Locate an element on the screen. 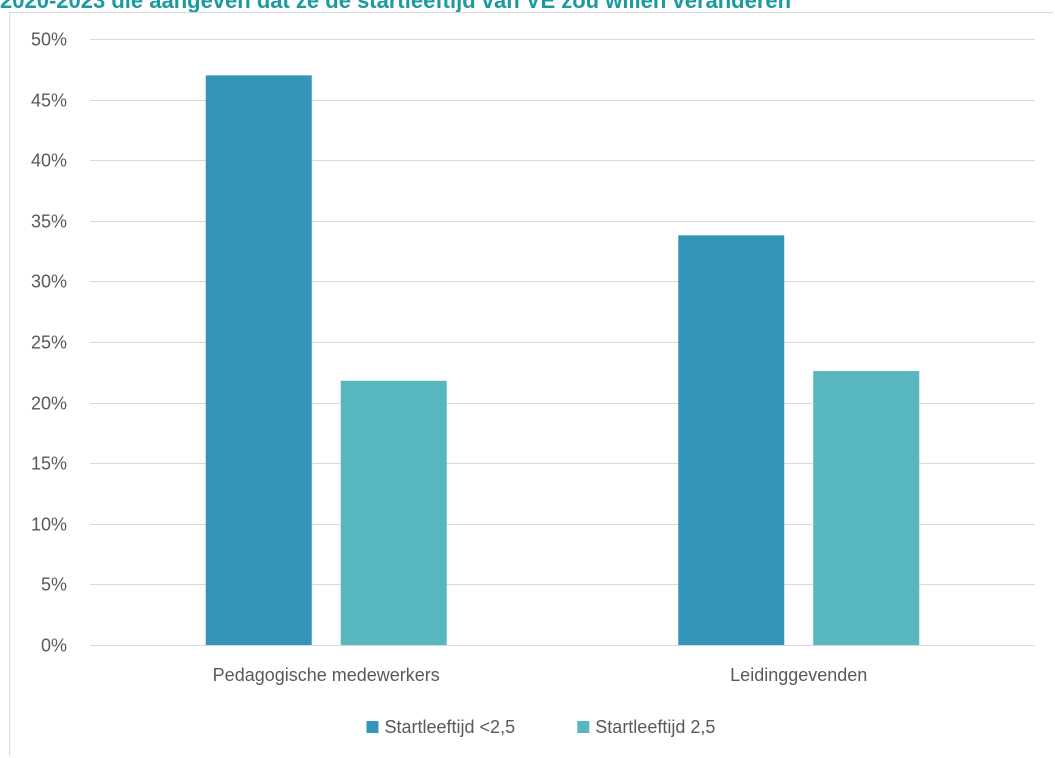 The image size is (1055, 758). legend-label: Startleeftijd 2,5 is located at coordinates (655, 727).